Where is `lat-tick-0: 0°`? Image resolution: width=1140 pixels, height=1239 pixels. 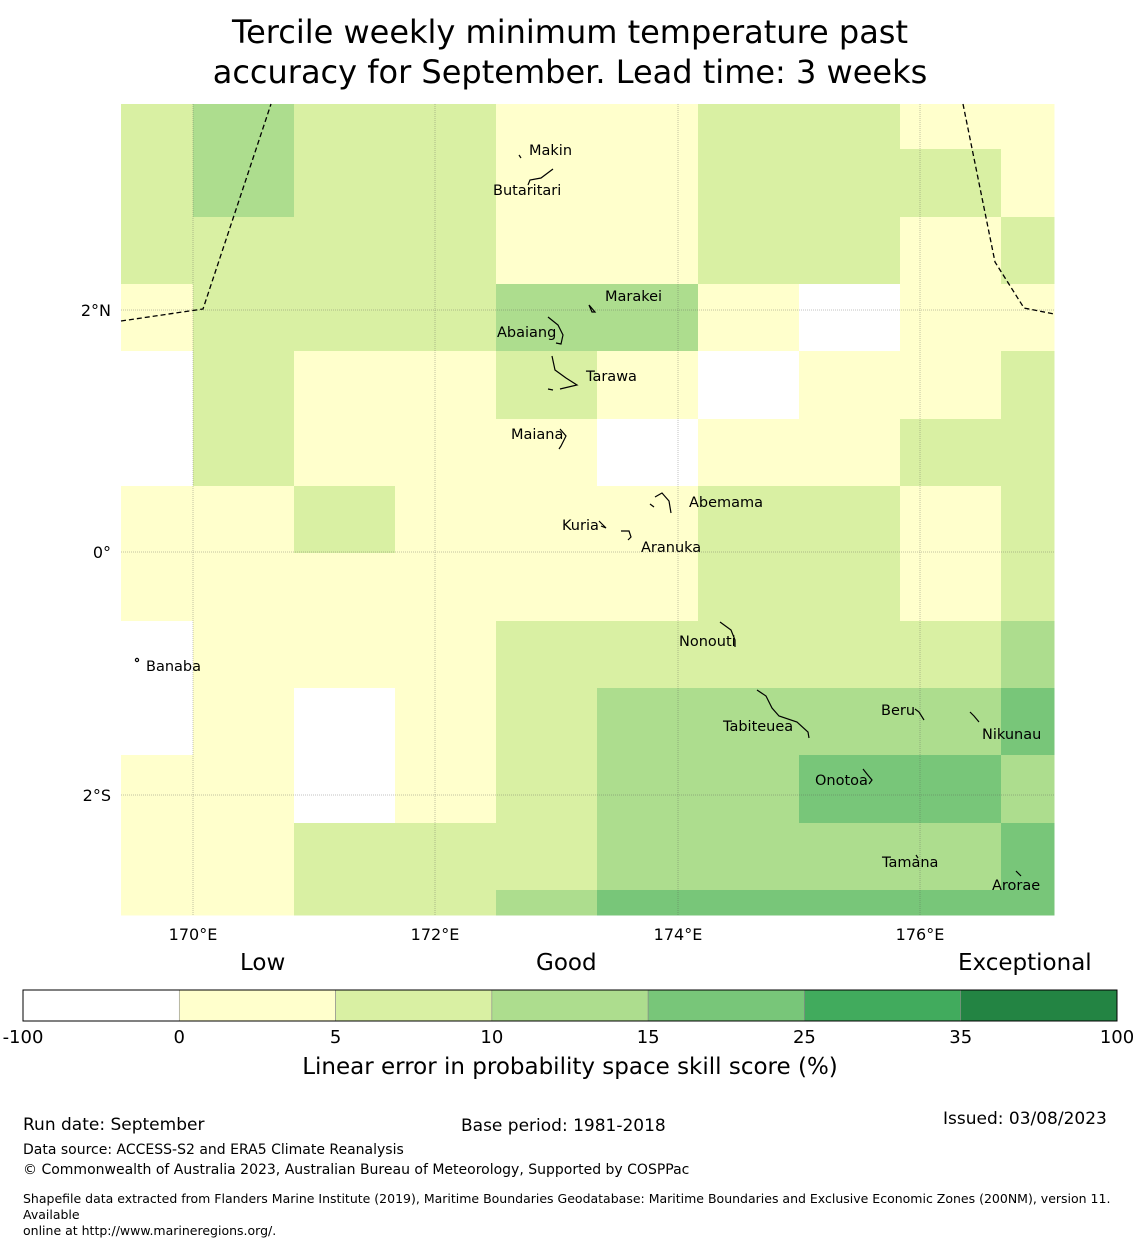
lat-tick-0: 0° is located at coordinates (102, 552).